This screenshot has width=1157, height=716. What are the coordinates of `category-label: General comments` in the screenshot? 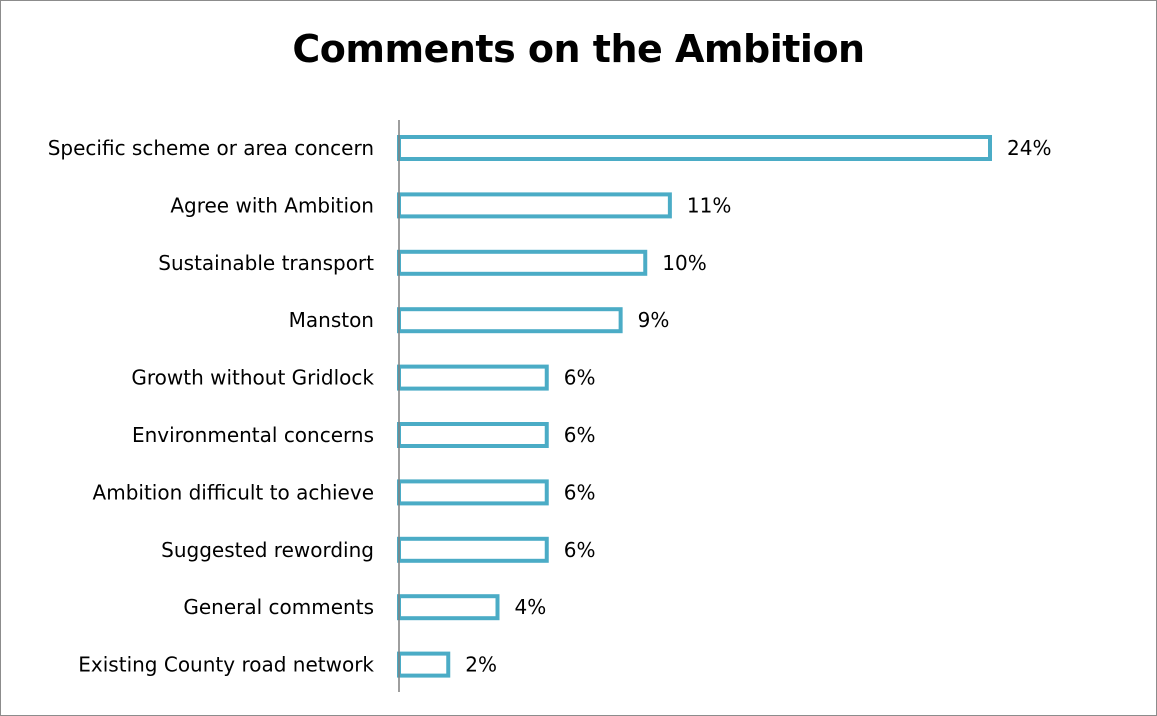 It's located at (278, 607).